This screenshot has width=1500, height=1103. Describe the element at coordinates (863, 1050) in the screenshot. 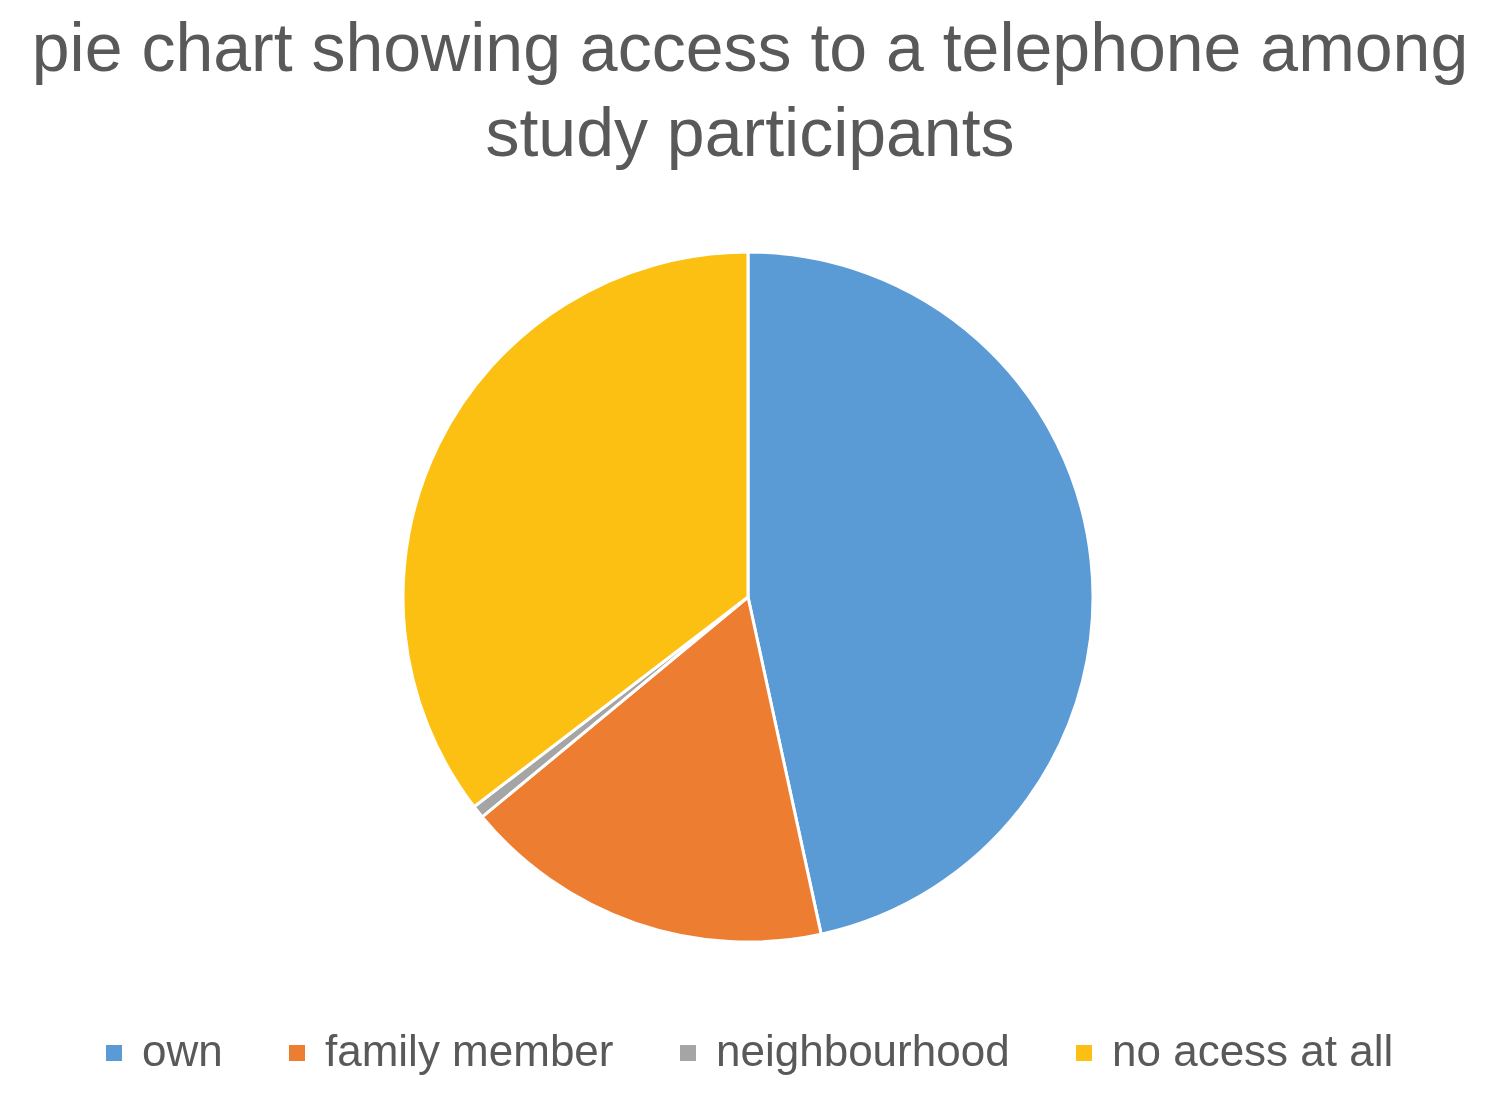

I see `legend-label: neighbourhood` at that location.